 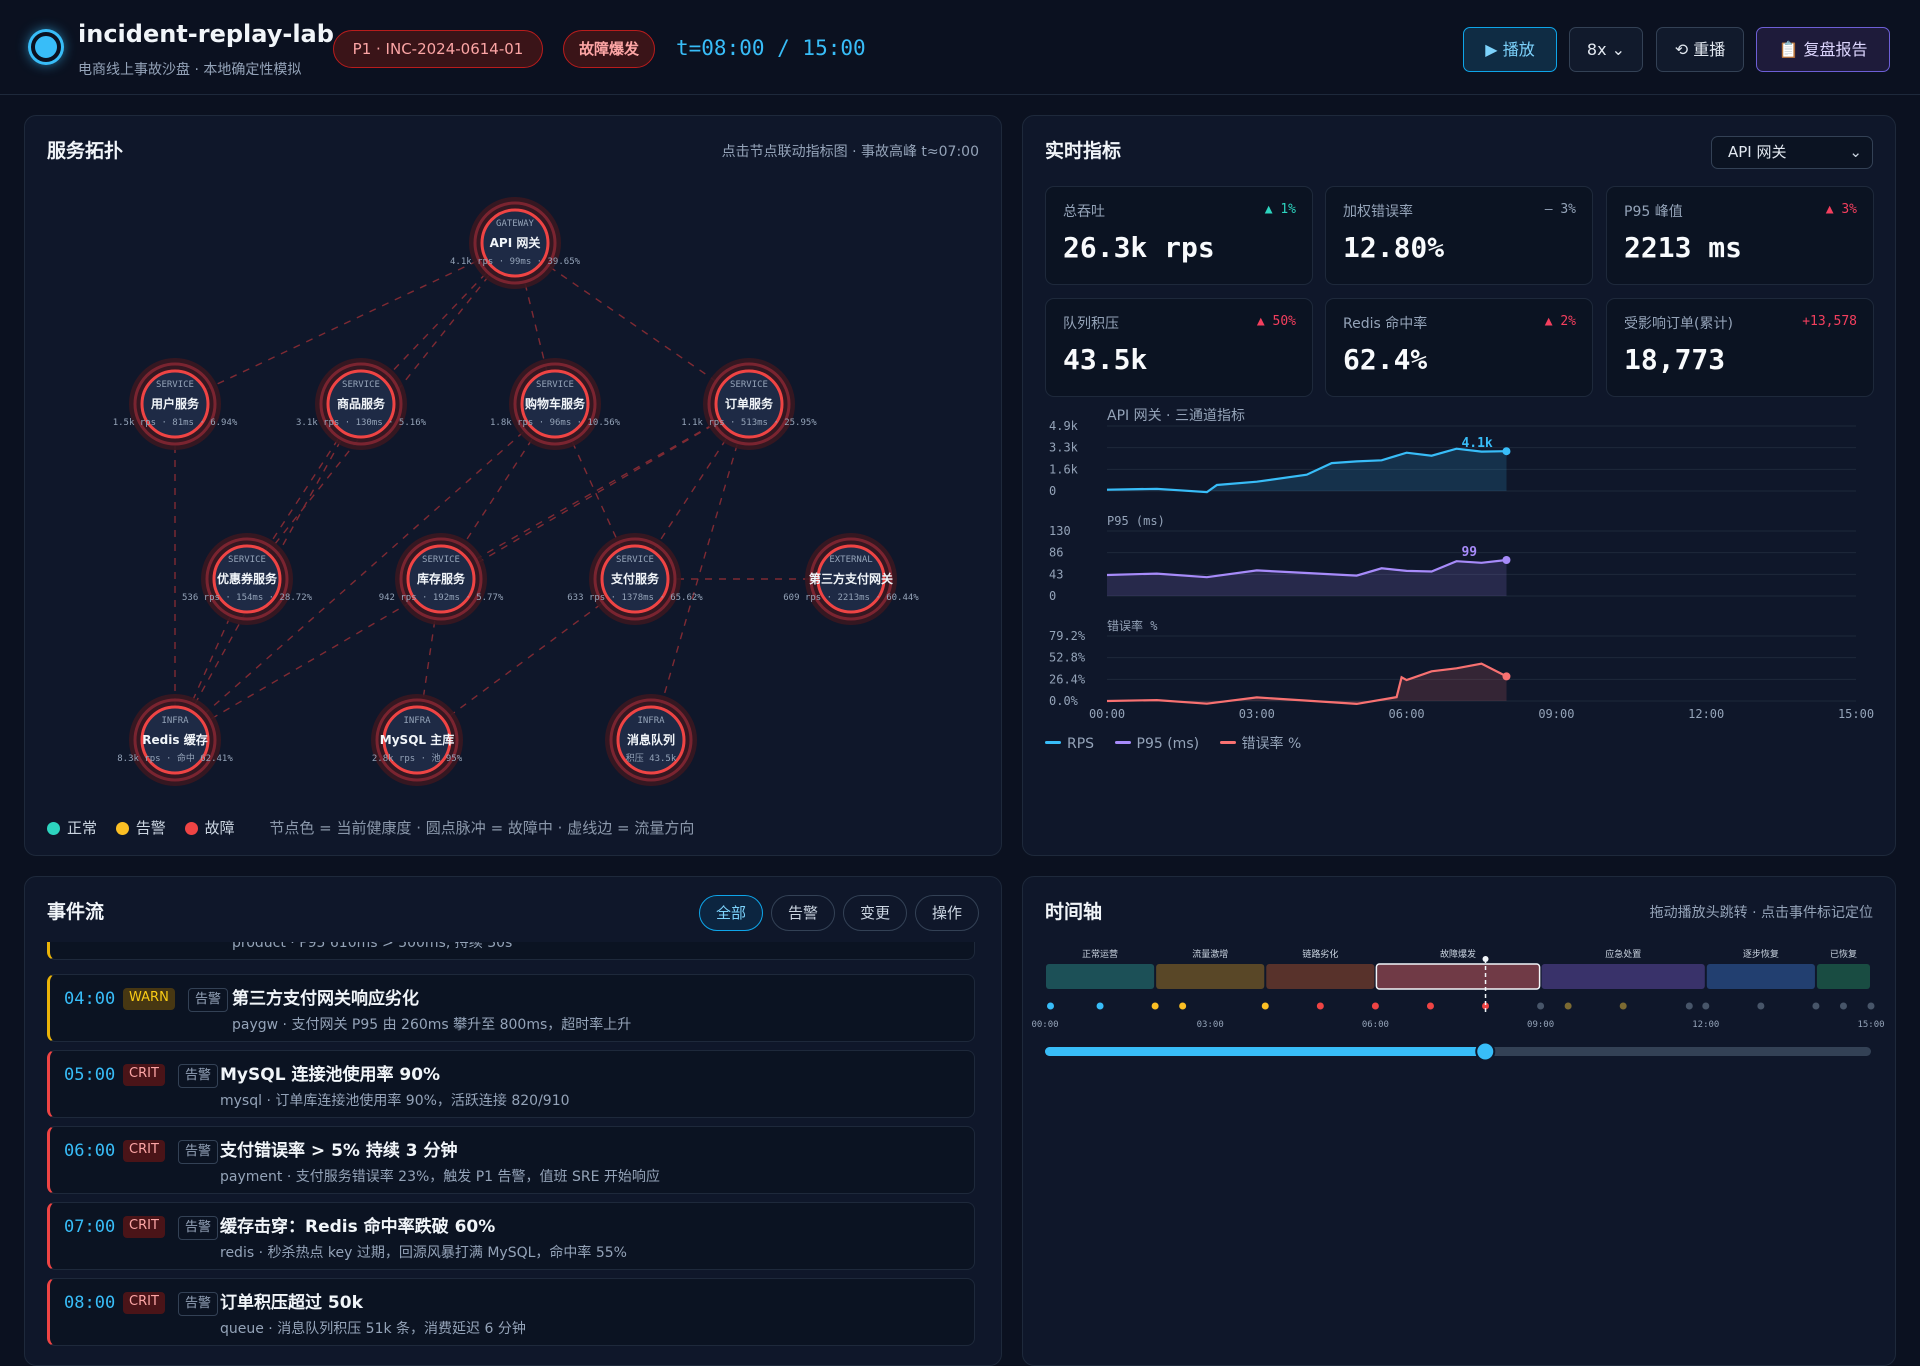 I want to click on node-name: MySQL 主库, so click(x=417, y=739).